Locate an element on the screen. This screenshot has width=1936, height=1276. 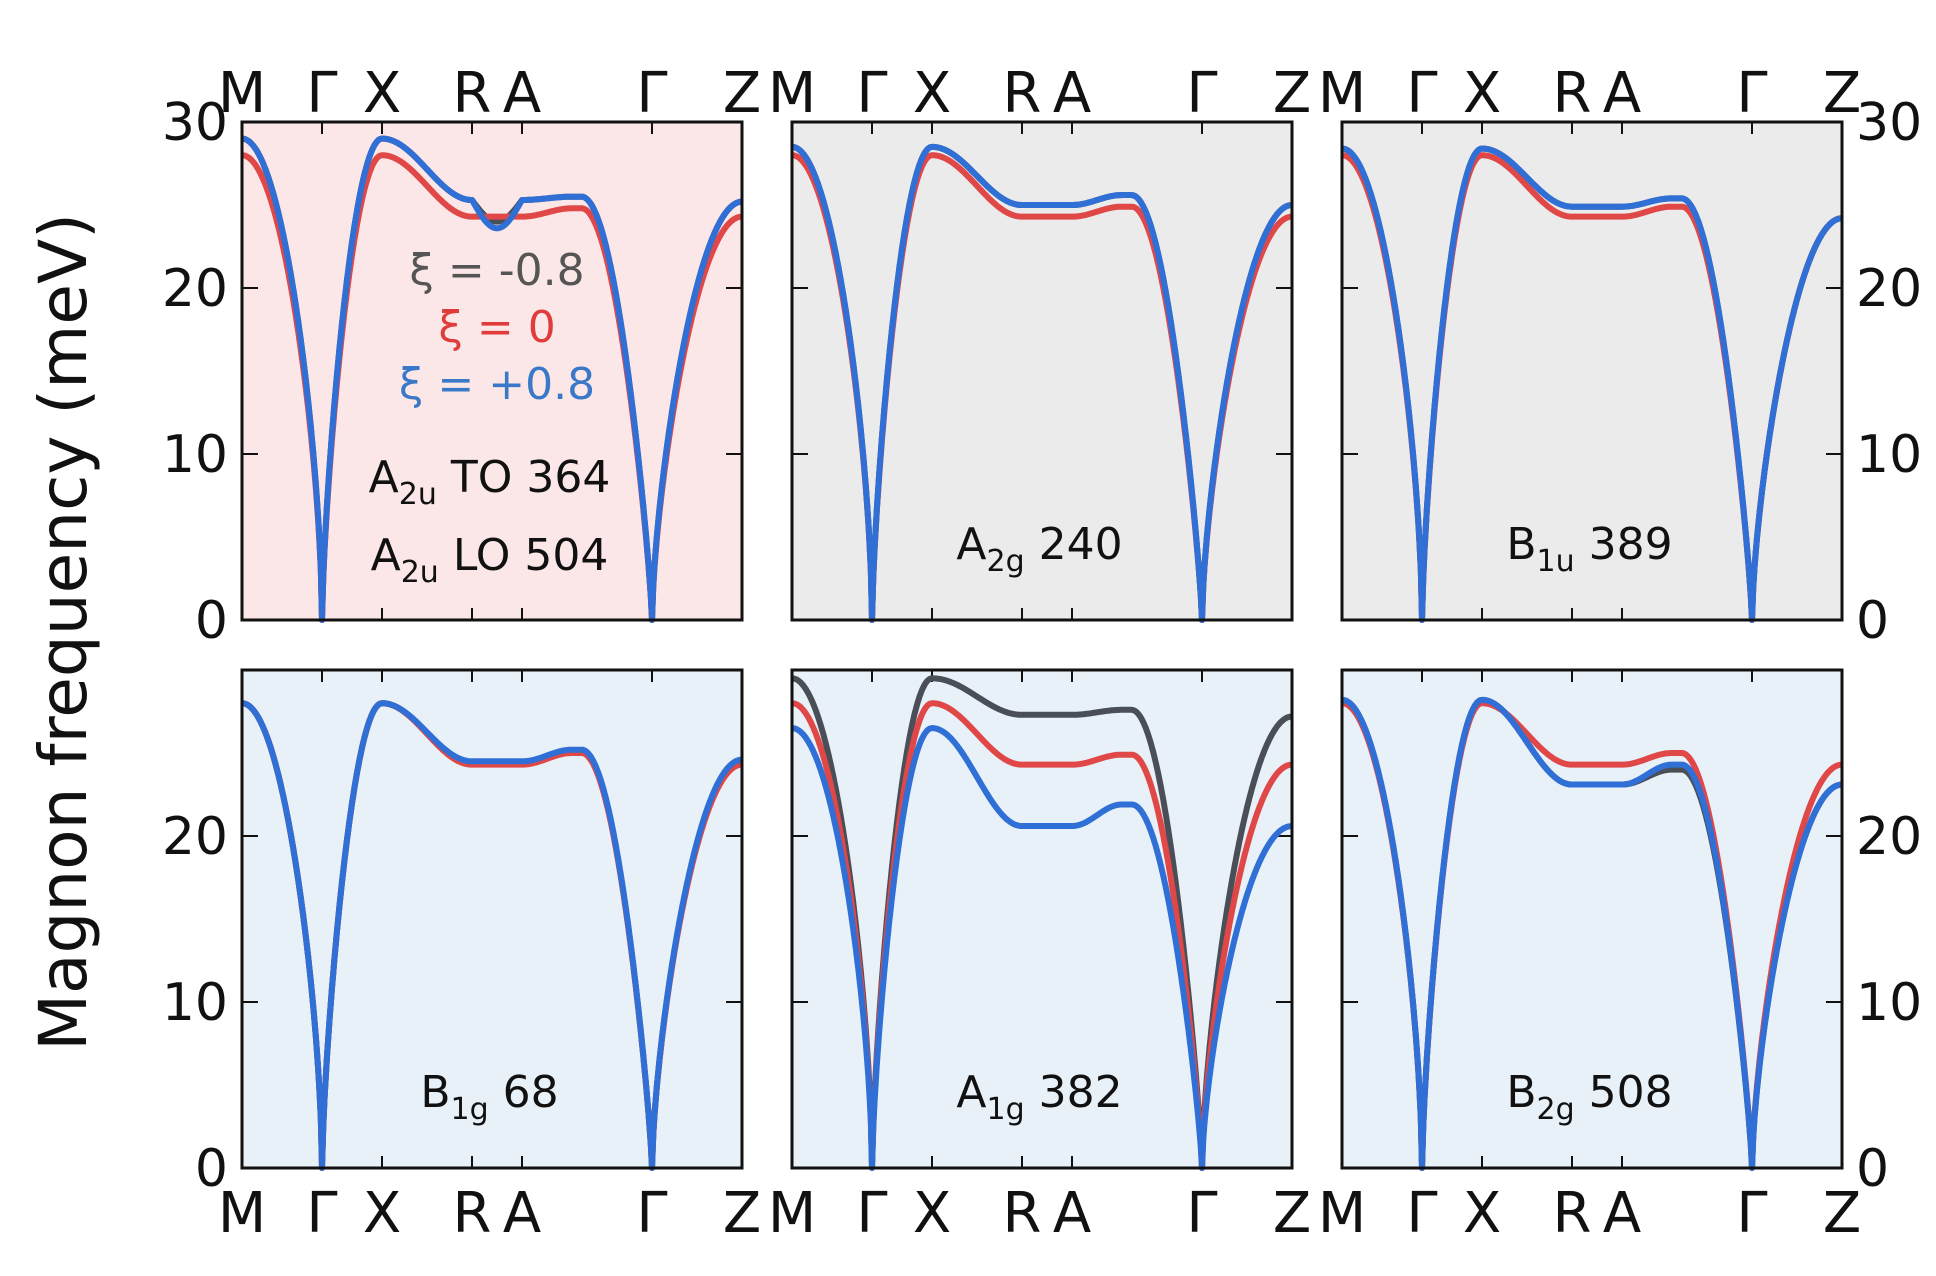
y-axis-label: Magnon frequency (meV) is located at coordinates (63, 632).